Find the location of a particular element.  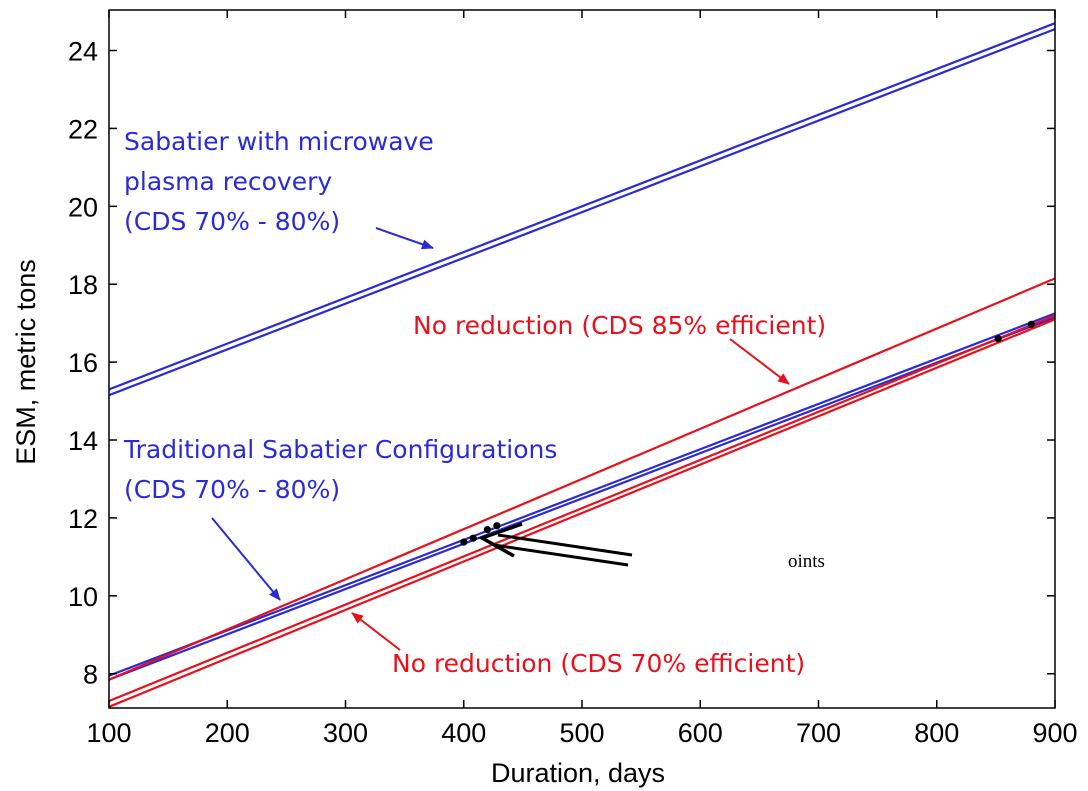

y-tick-label: 10 is located at coordinates (83, 597).